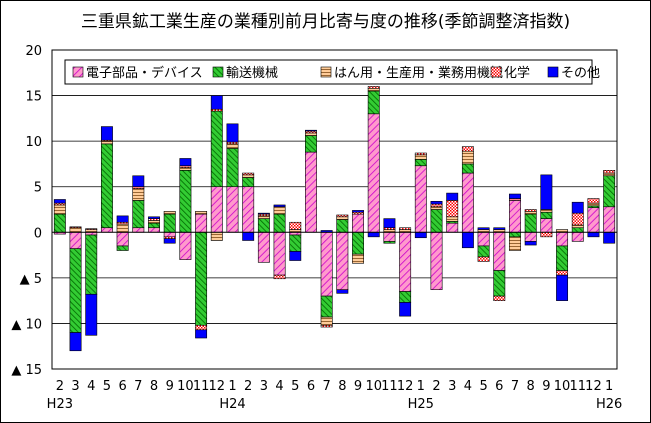  Describe the element at coordinates (33, 142) in the screenshot. I see `y-tick-label: 10` at that location.